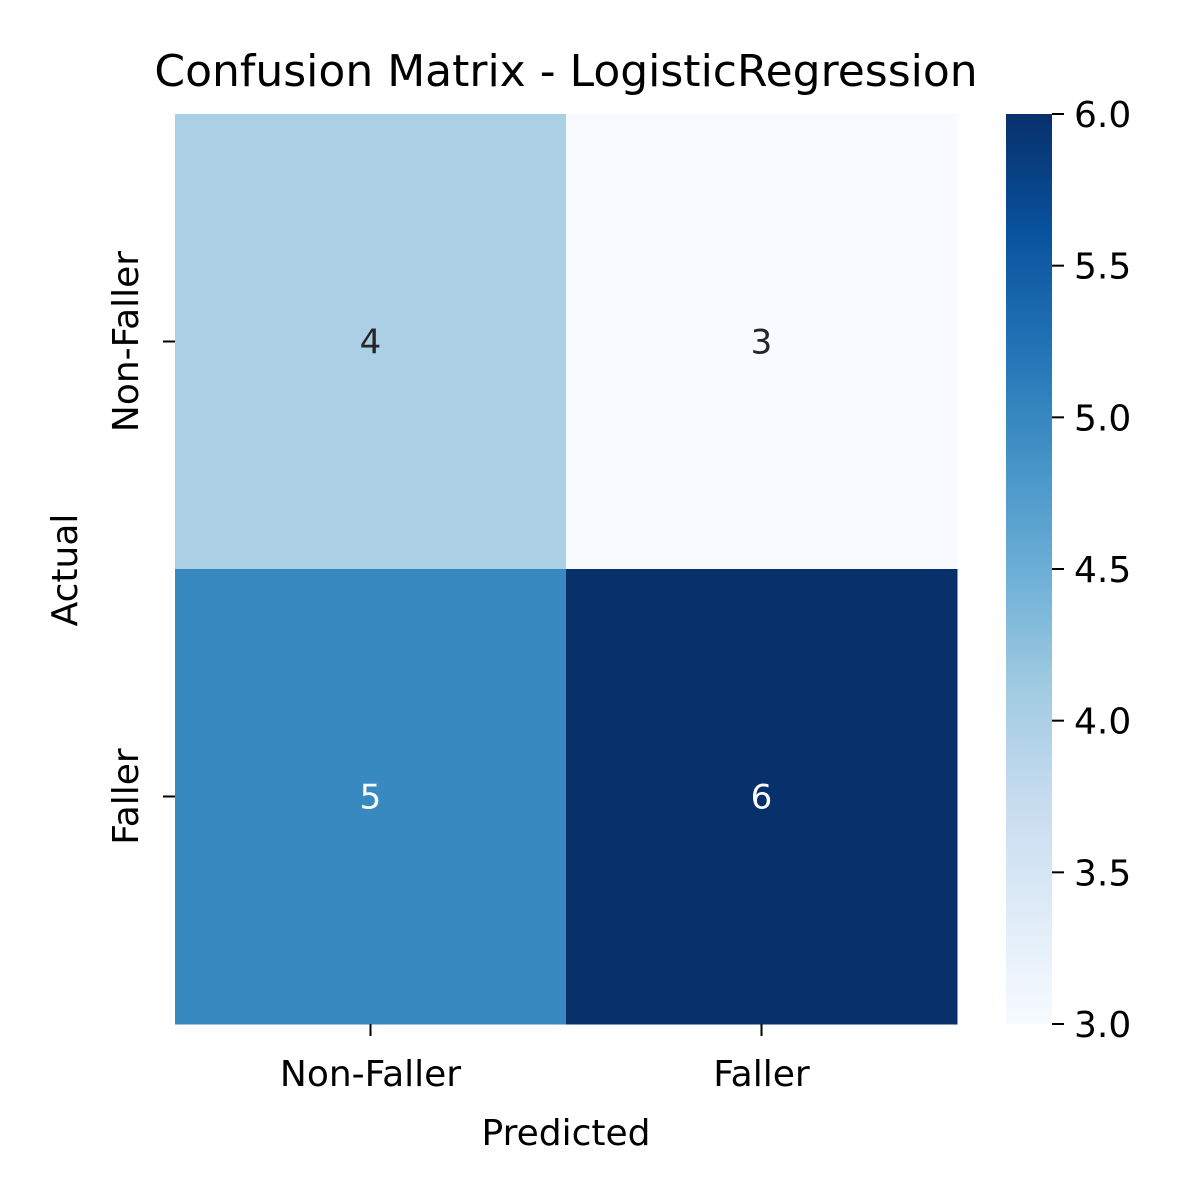 This screenshot has height=1204, width=1200. Describe the element at coordinates (1102, 418) in the screenshot. I see `colorbar-tick-label-5: 5.0` at that location.